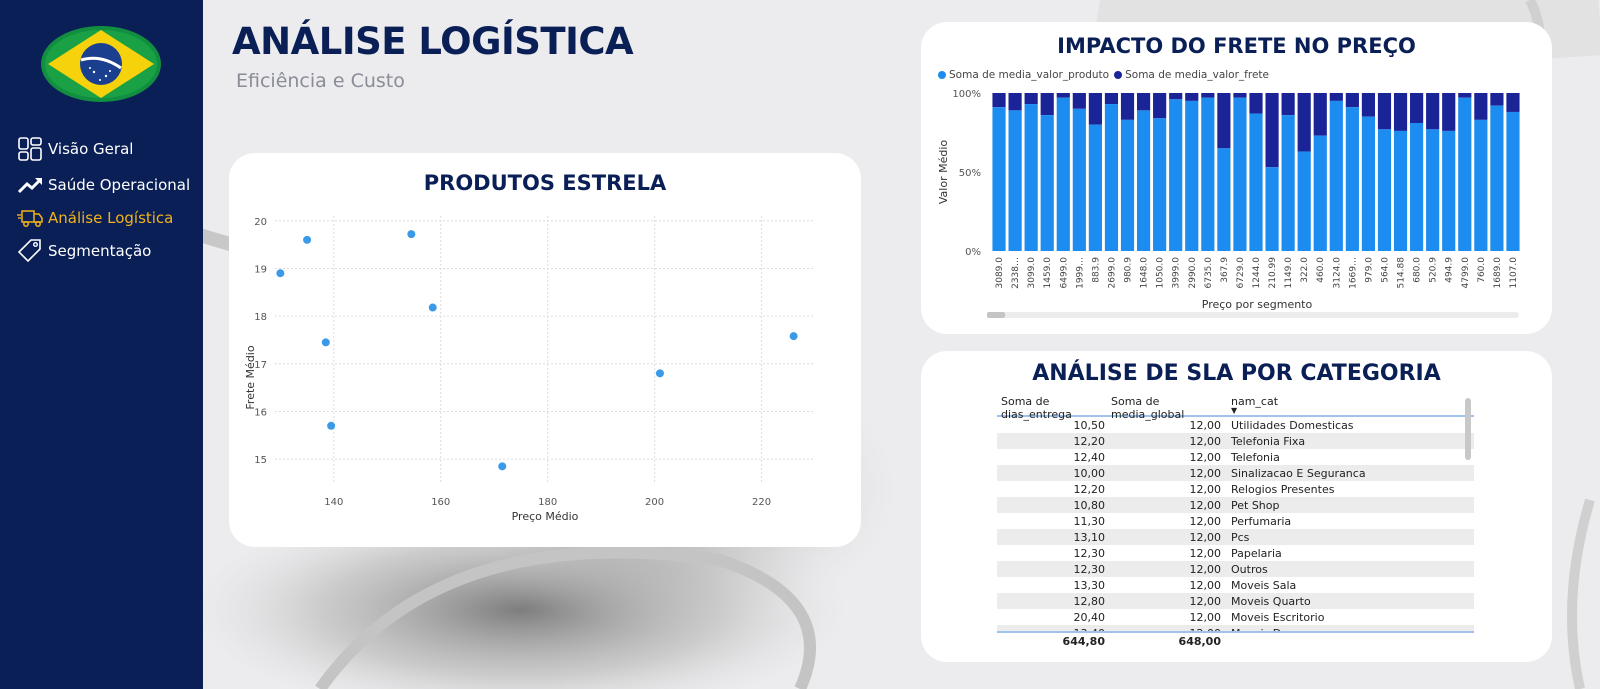 The image size is (1600, 689). I want to click on legend-item-produto: Soma de media_valor_produto, so click(1023, 75).